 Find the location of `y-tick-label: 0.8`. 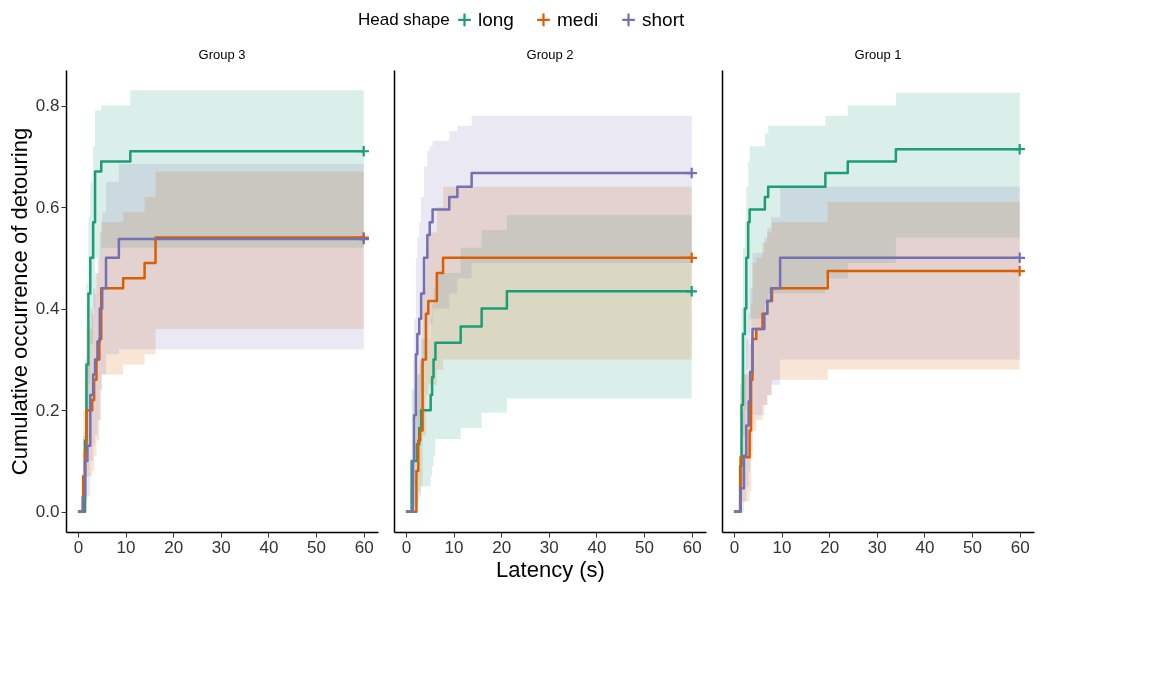

y-tick-label: 0.8 is located at coordinates (47, 106).